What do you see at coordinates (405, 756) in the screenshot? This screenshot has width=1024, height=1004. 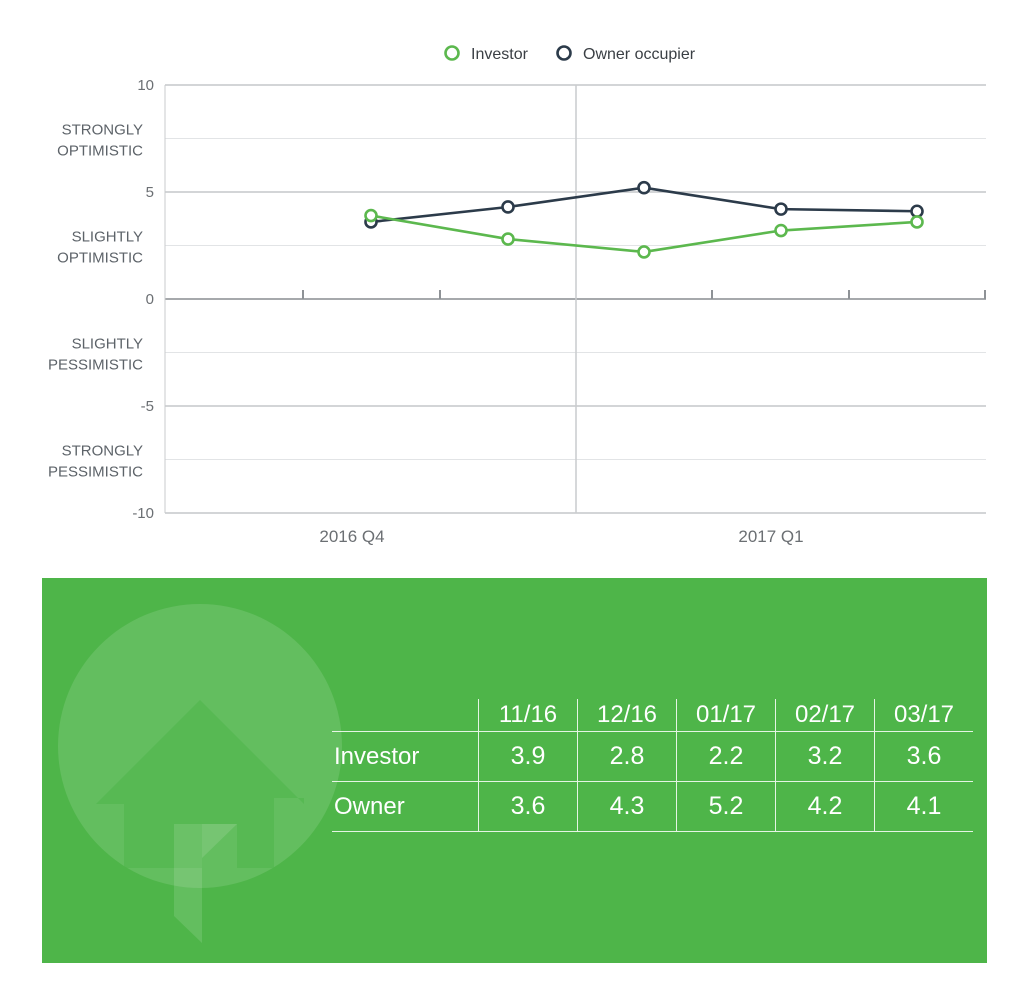 I see `table-row-label: Investor` at bounding box center [405, 756].